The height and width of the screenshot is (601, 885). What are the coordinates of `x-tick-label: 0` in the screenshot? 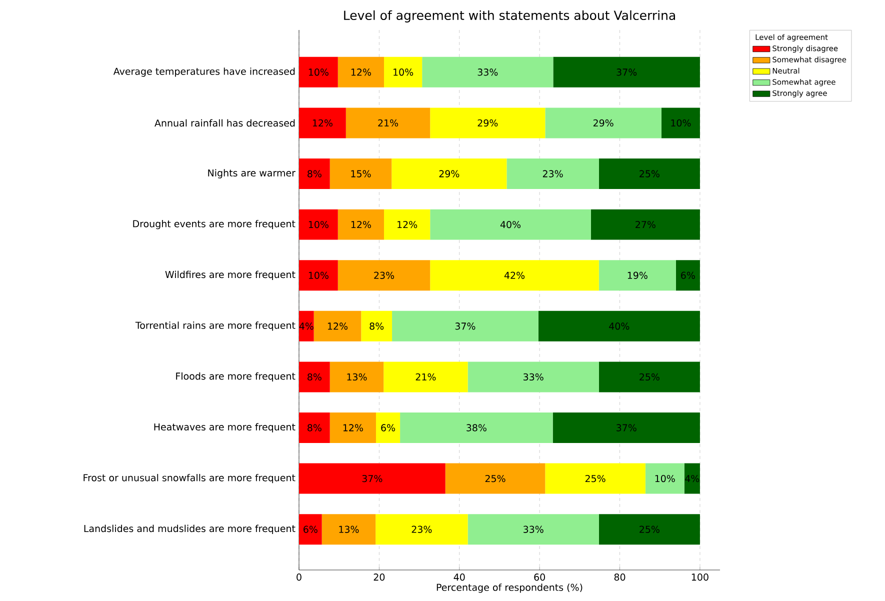 It's located at (299, 577).